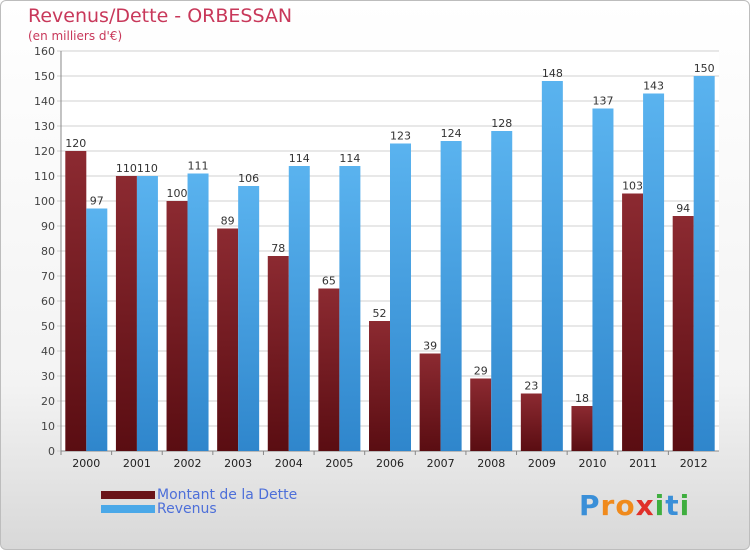 The height and width of the screenshot is (550, 750). I want to click on y-tick-label: 30, so click(48, 376).